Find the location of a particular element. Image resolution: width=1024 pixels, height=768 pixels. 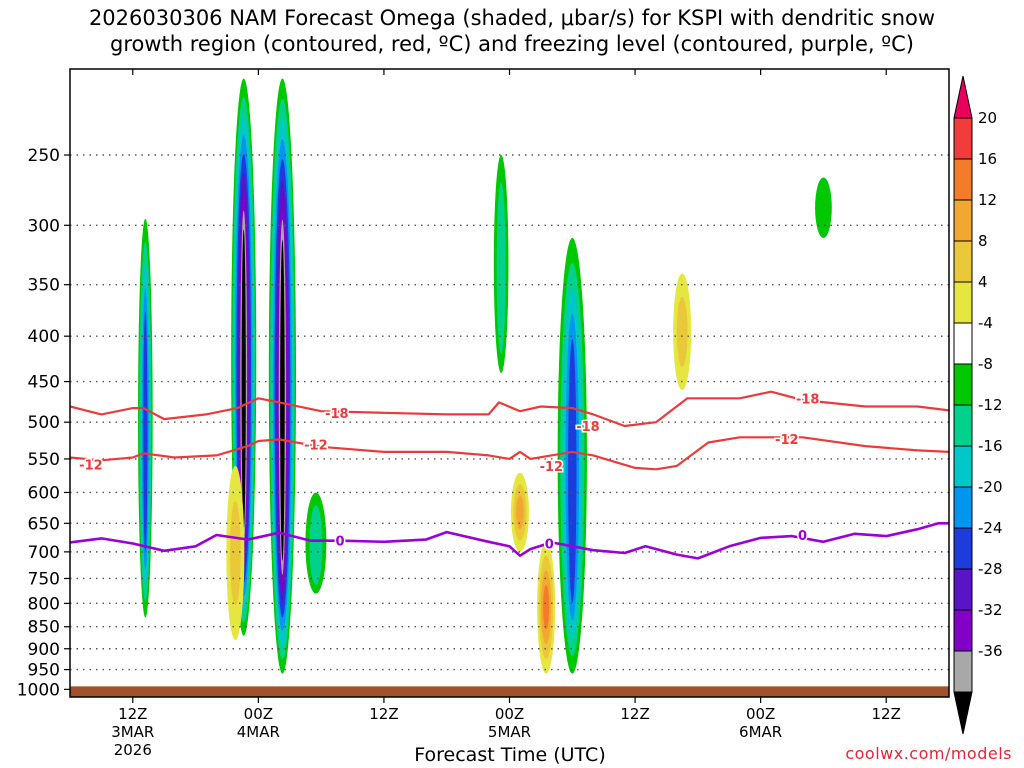

y-tick-label-450: 450 is located at coordinates (44, 383).